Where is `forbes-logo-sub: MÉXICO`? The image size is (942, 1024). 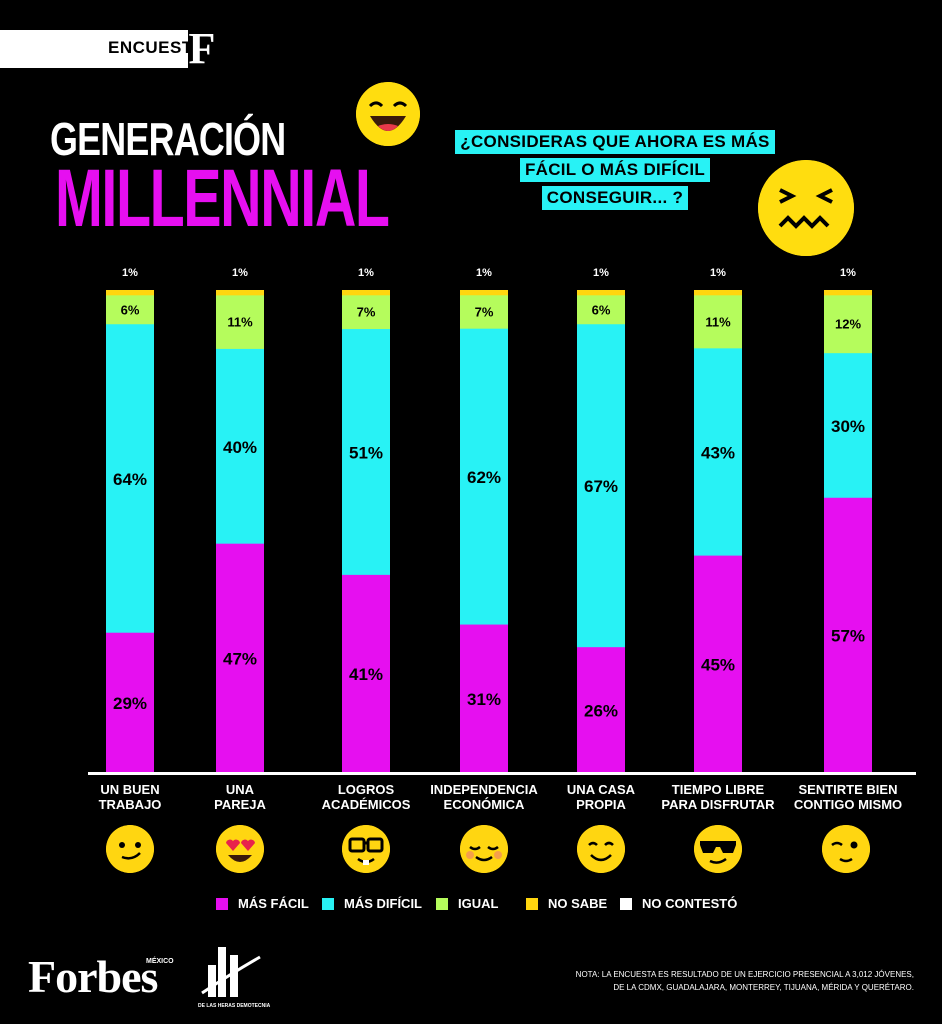
forbes-logo-sub: MÉXICO is located at coordinates (160, 961).